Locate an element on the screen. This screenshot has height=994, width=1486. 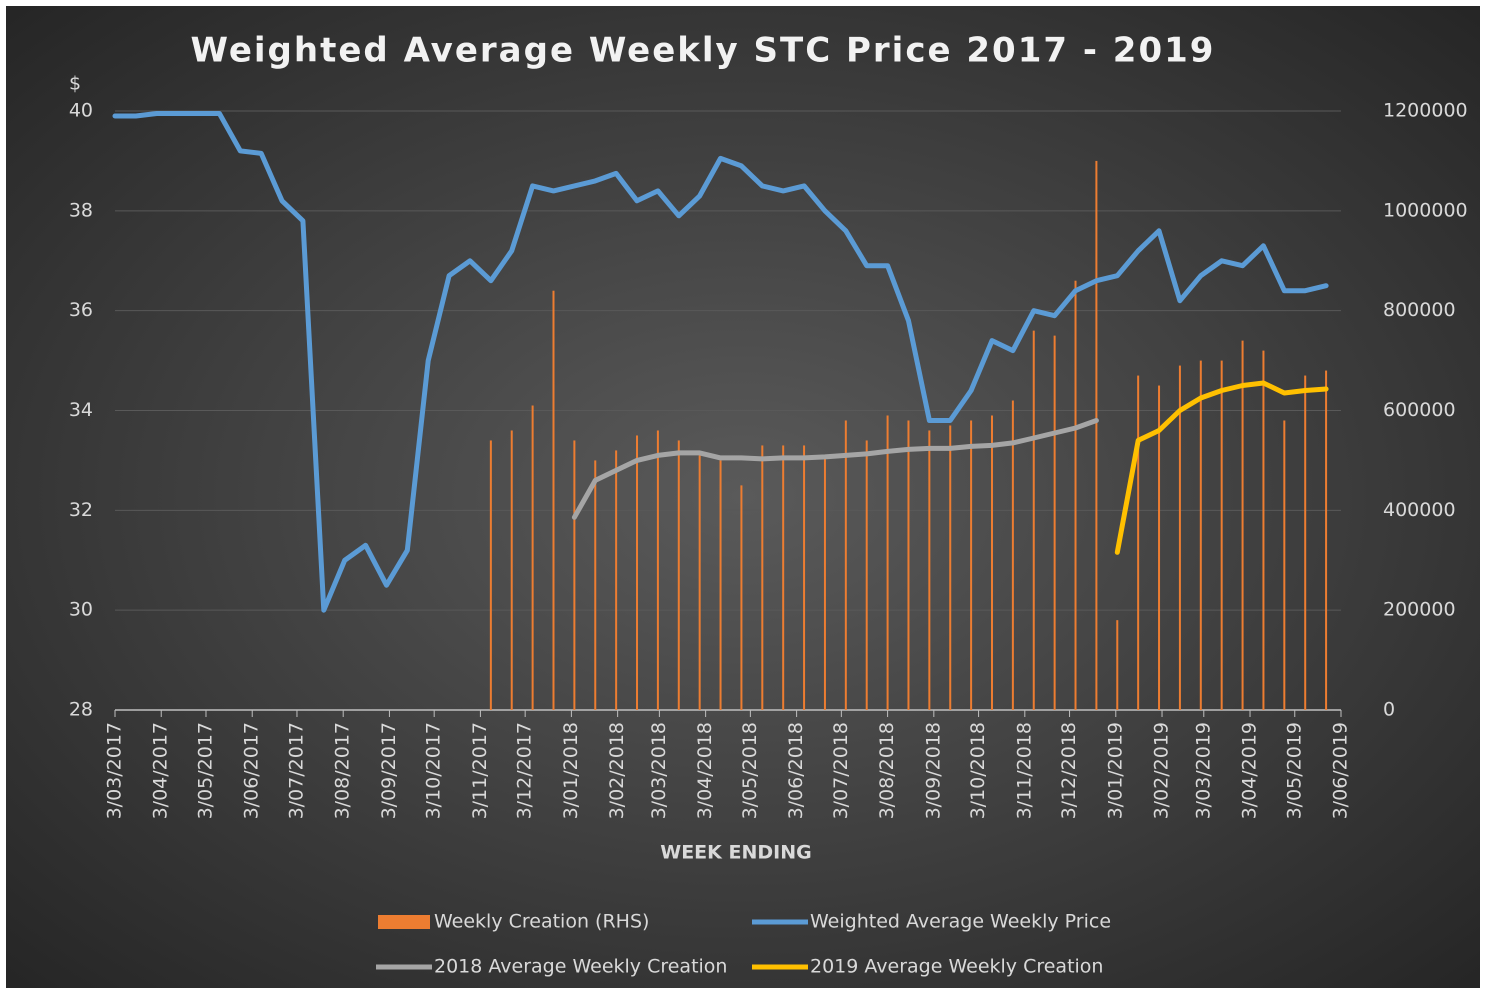
x-tick-label: 3/06/2019 is located at coordinates (1341, 770).